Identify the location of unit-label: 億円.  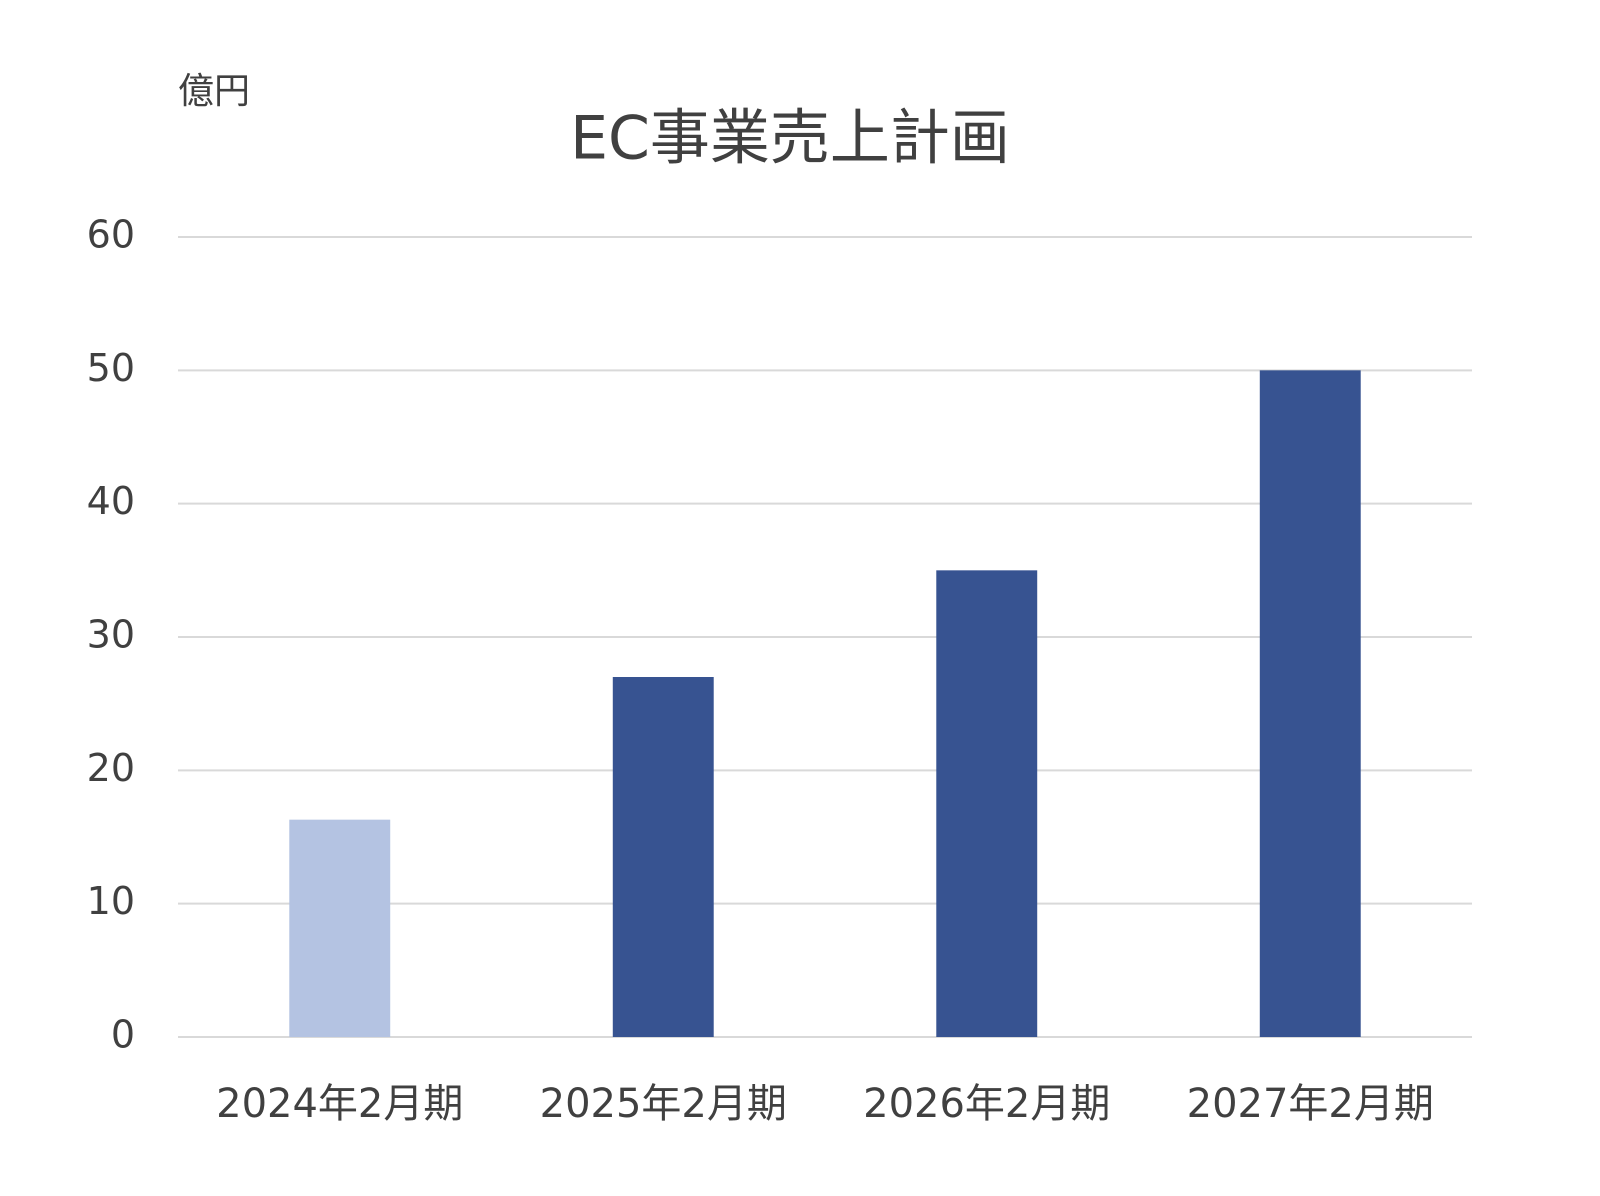
(214, 91).